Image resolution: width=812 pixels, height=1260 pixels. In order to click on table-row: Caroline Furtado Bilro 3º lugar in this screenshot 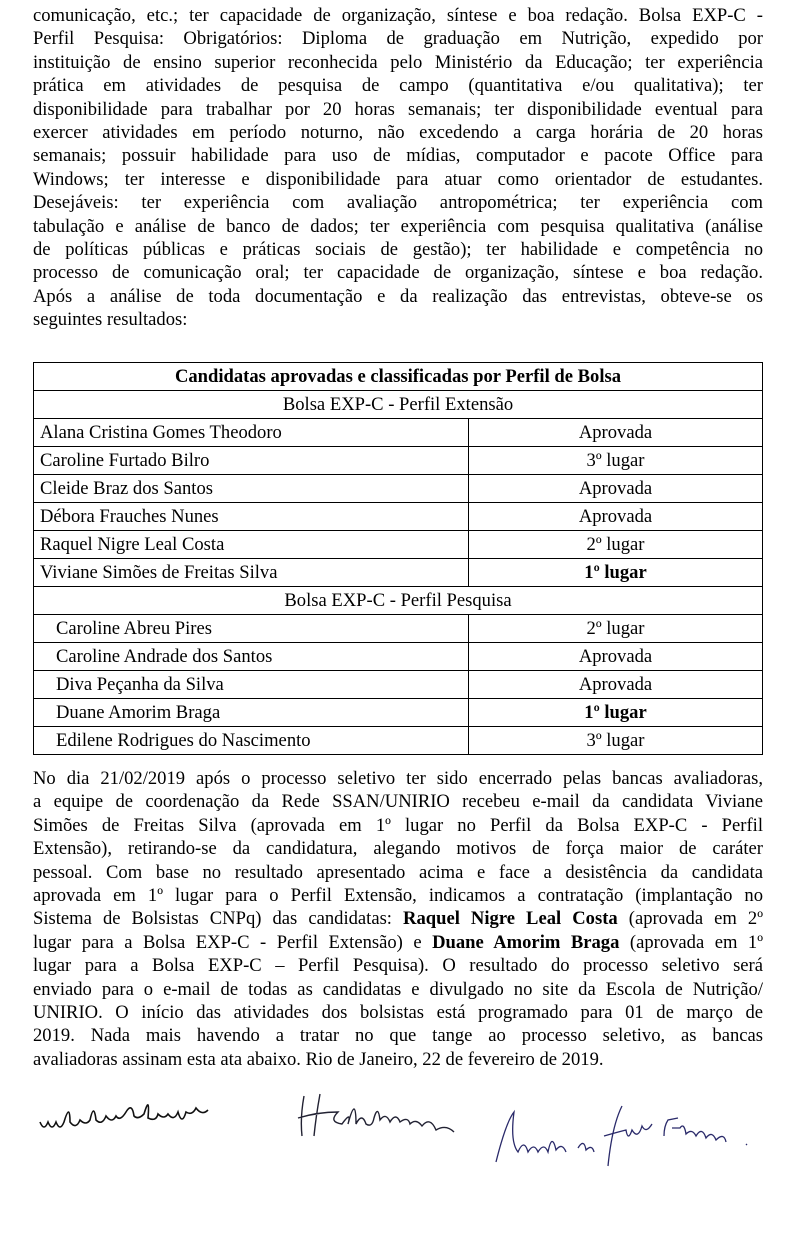, I will do `click(398, 460)`.